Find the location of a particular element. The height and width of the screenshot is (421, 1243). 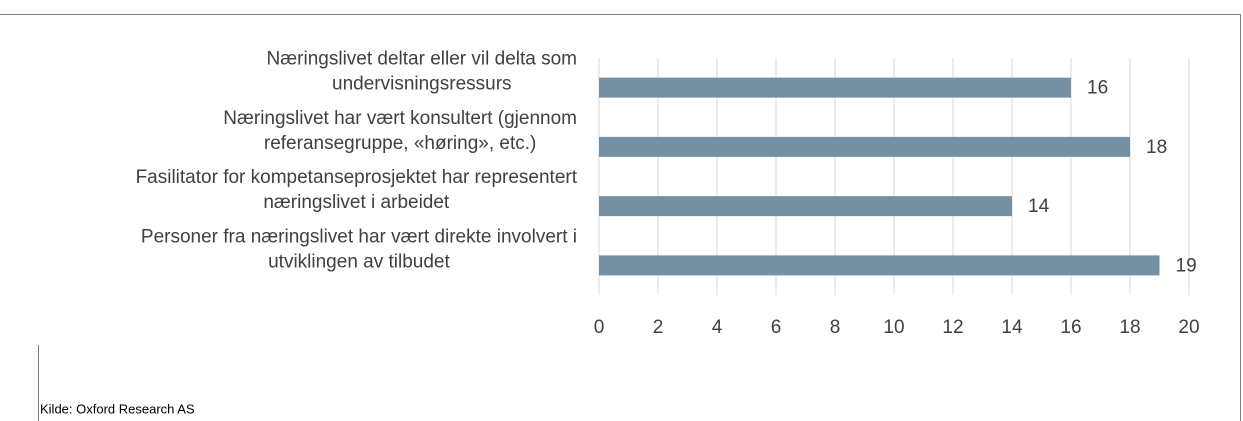

x-tick-label: 20 is located at coordinates (1188, 327).